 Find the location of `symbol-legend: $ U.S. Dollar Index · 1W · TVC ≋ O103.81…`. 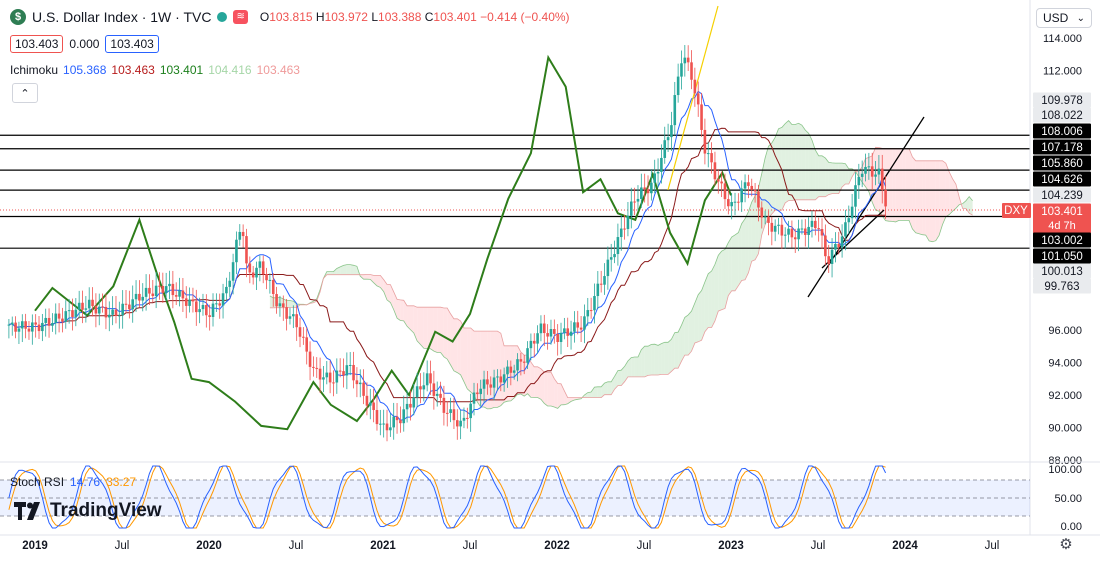

symbol-legend: $ U.S. Dollar Index · 1W · TVC ≋ O103.81… is located at coordinates (290, 17).